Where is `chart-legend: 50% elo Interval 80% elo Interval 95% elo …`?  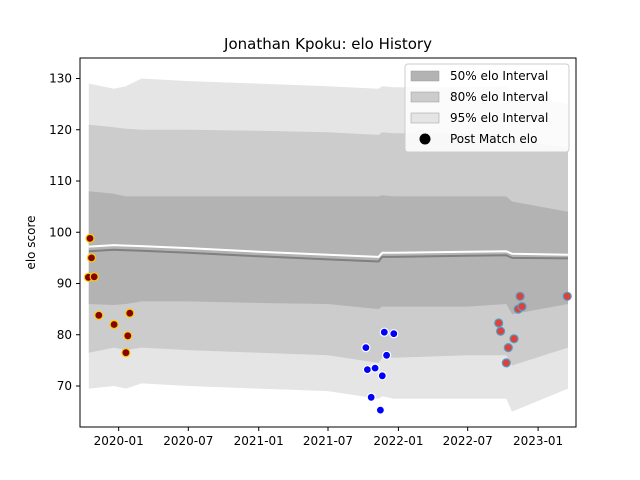
chart-legend: 50% elo Interval 80% elo Interval 95% elo … is located at coordinates (487, 108).